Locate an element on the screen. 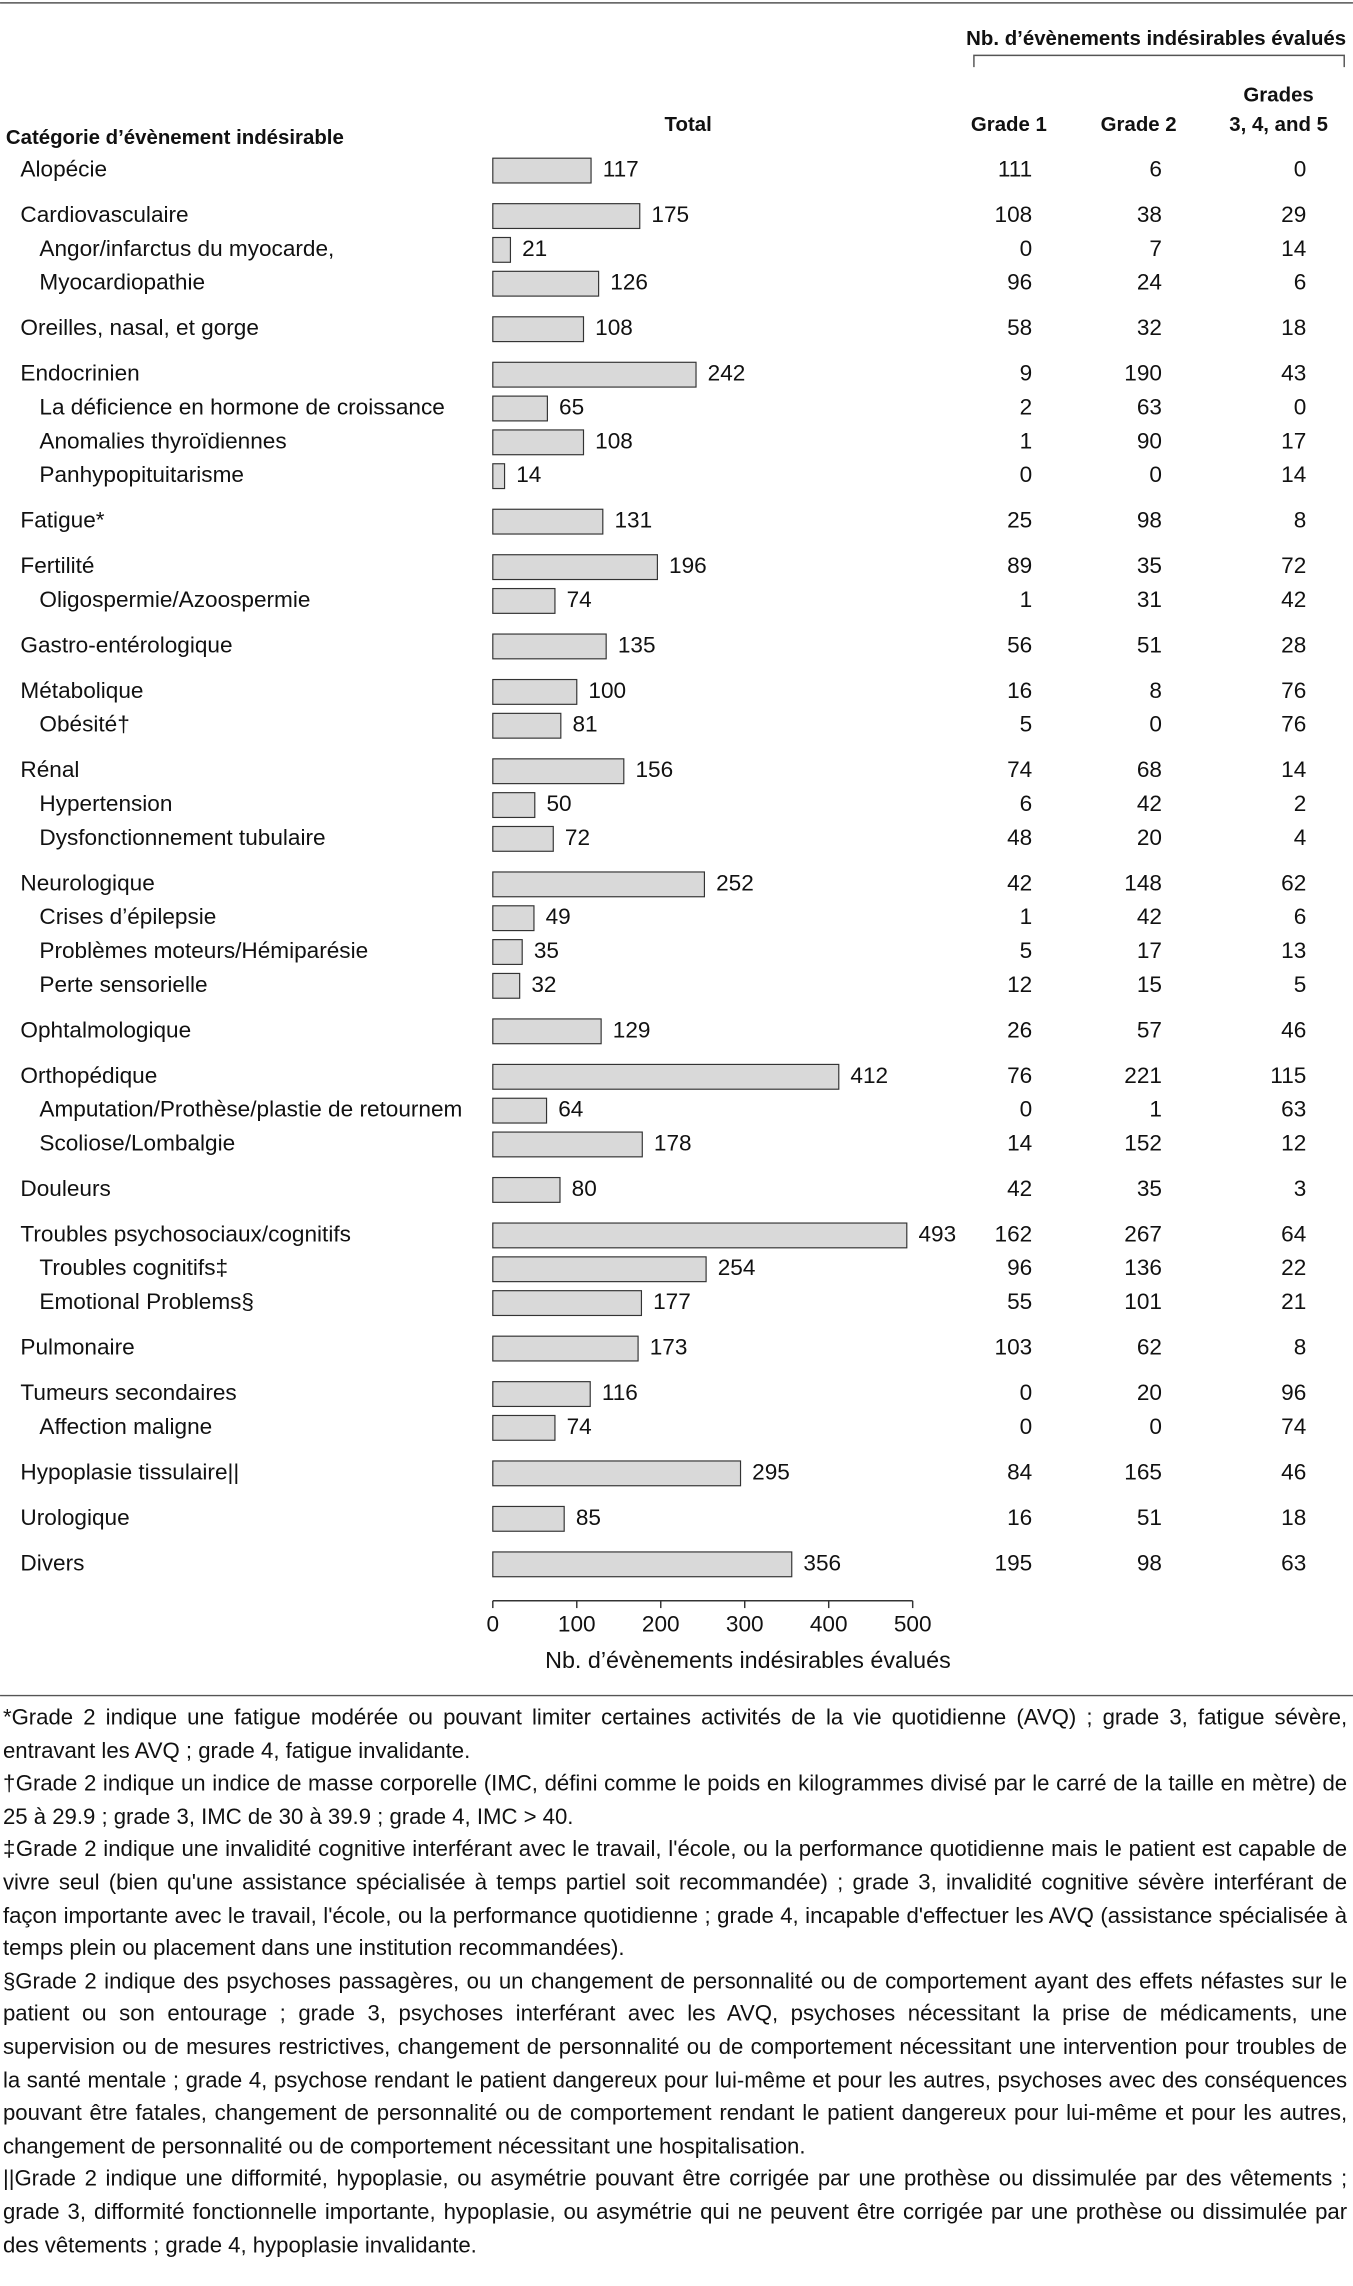 This screenshot has width=1353, height=2286. grade-value: 115 is located at coordinates (1288, 1075).